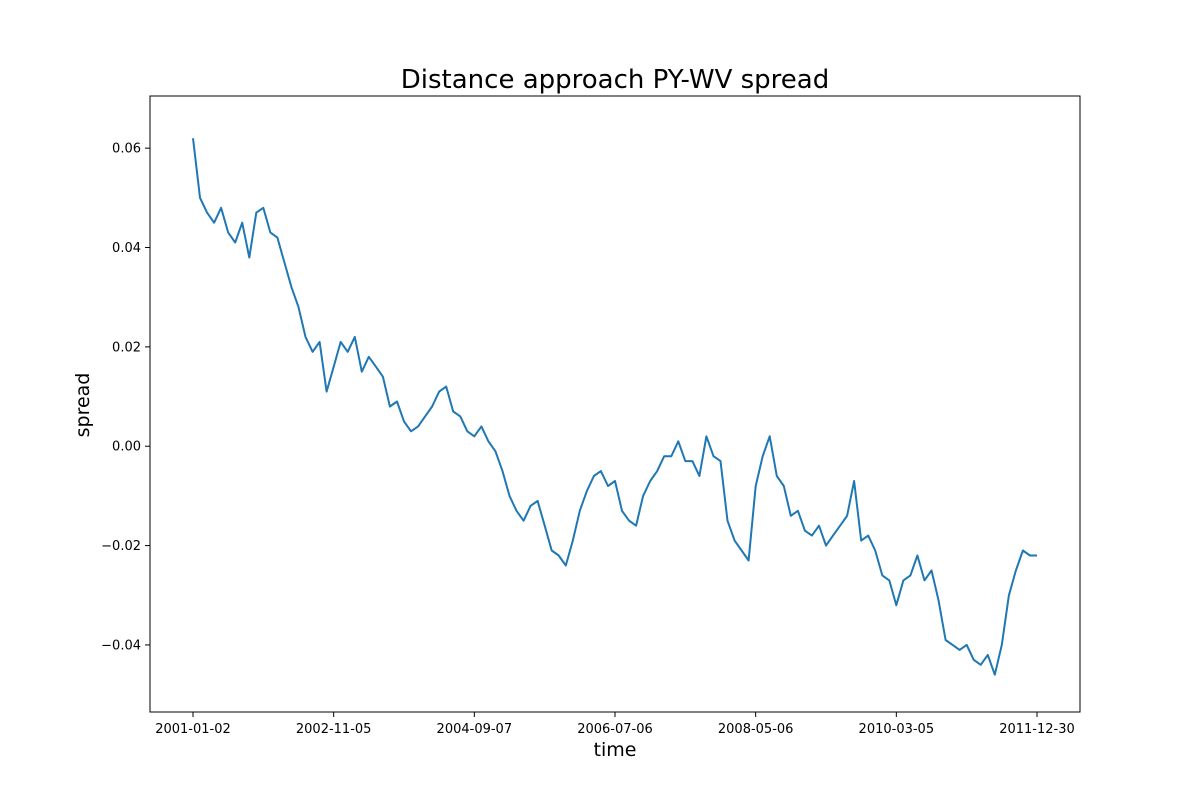 The height and width of the screenshot is (800, 1200). I want to click on x-tick-label: 2008-05-06, so click(756, 729).